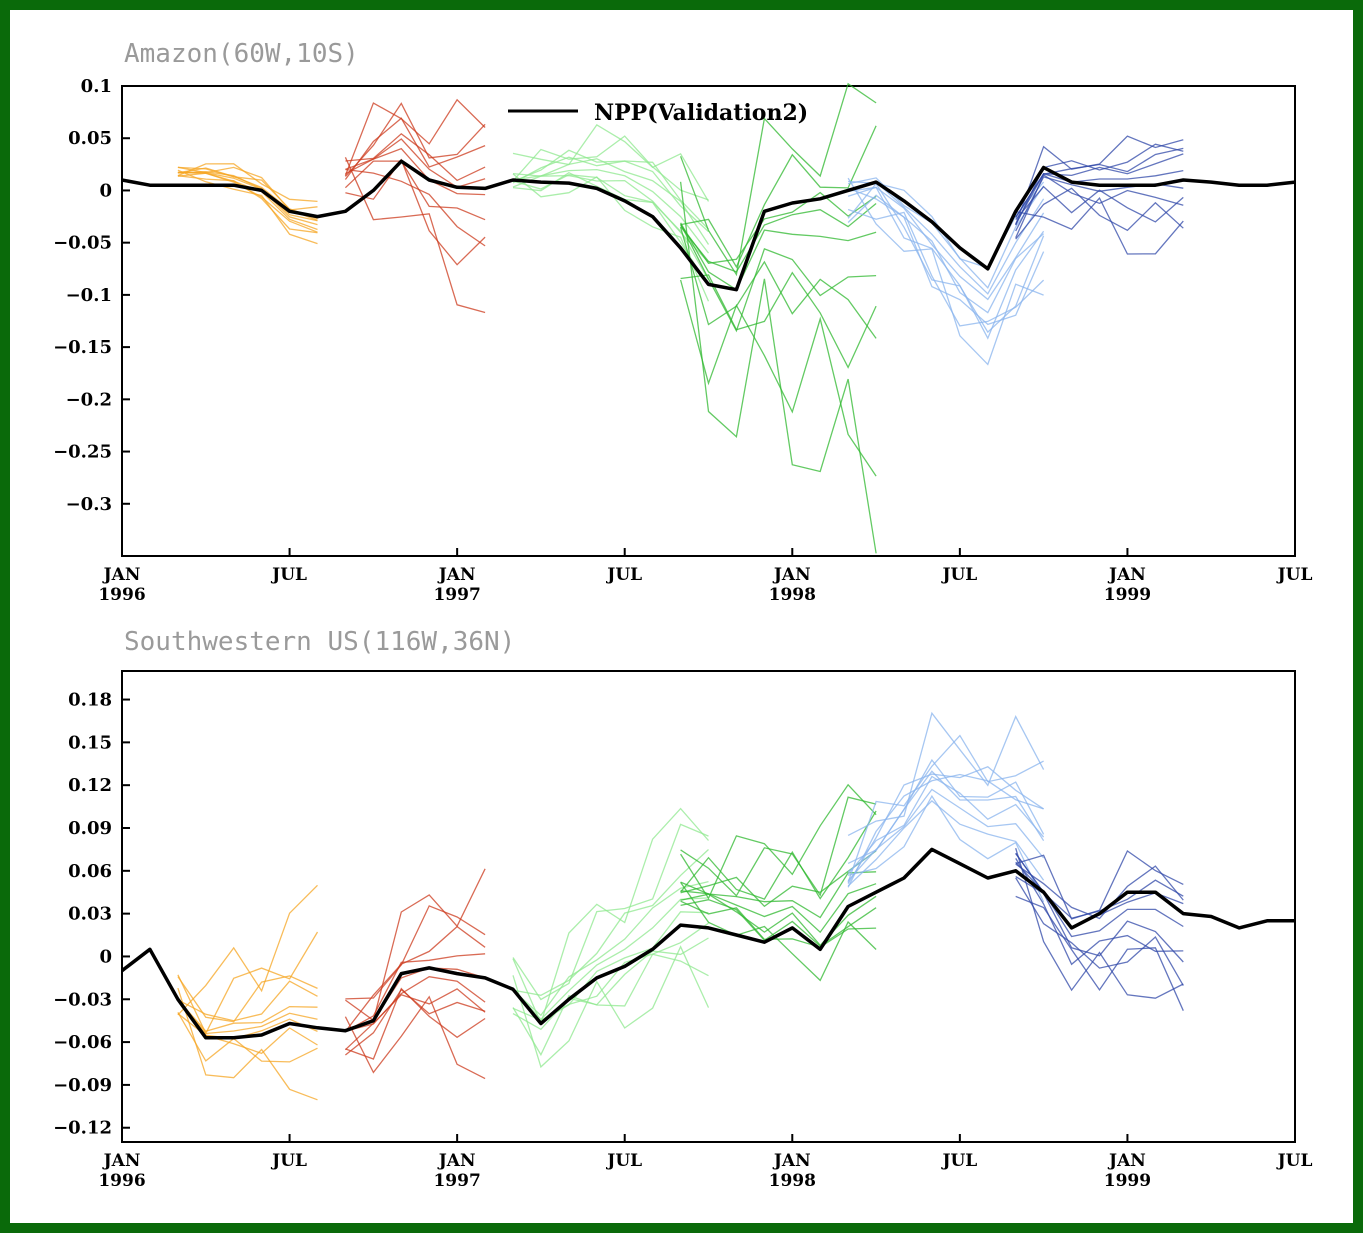  What do you see at coordinates (792, 1181) in the screenshot?
I see `southwestern-us-x-tick-year: 1998` at bounding box center [792, 1181].